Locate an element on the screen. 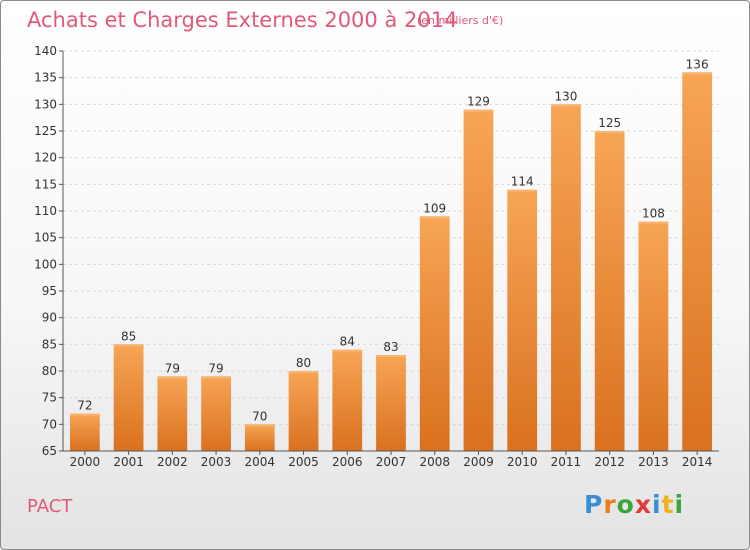  x-tick-label: 2012 is located at coordinates (609, 462).